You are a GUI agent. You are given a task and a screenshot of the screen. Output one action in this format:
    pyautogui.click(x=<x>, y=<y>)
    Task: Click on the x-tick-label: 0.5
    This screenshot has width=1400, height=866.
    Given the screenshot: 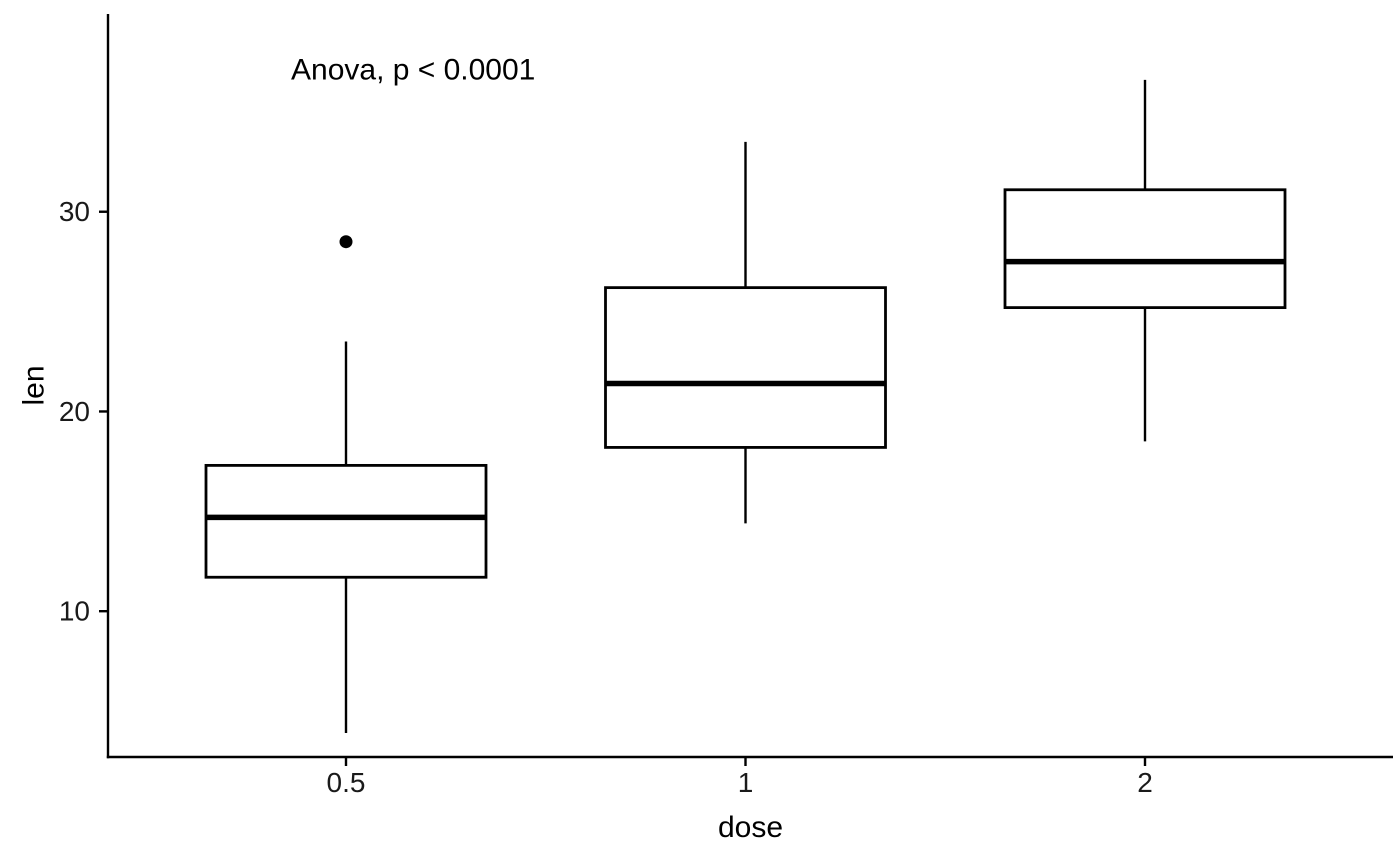 What is the action you would take?
    pyautogui.click(x=346, y=782)
    